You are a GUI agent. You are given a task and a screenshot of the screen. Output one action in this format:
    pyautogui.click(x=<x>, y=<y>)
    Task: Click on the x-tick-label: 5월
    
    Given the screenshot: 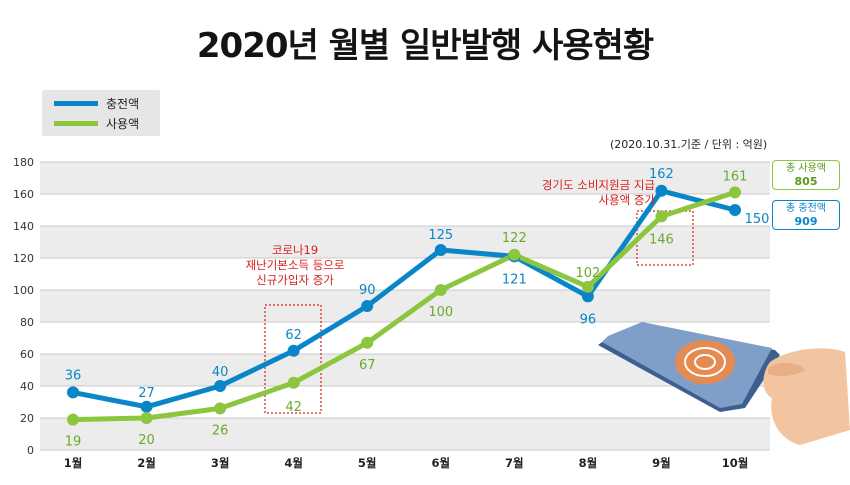 What is the action you would take?
    pyautogui.click(x=367, y=463)
    